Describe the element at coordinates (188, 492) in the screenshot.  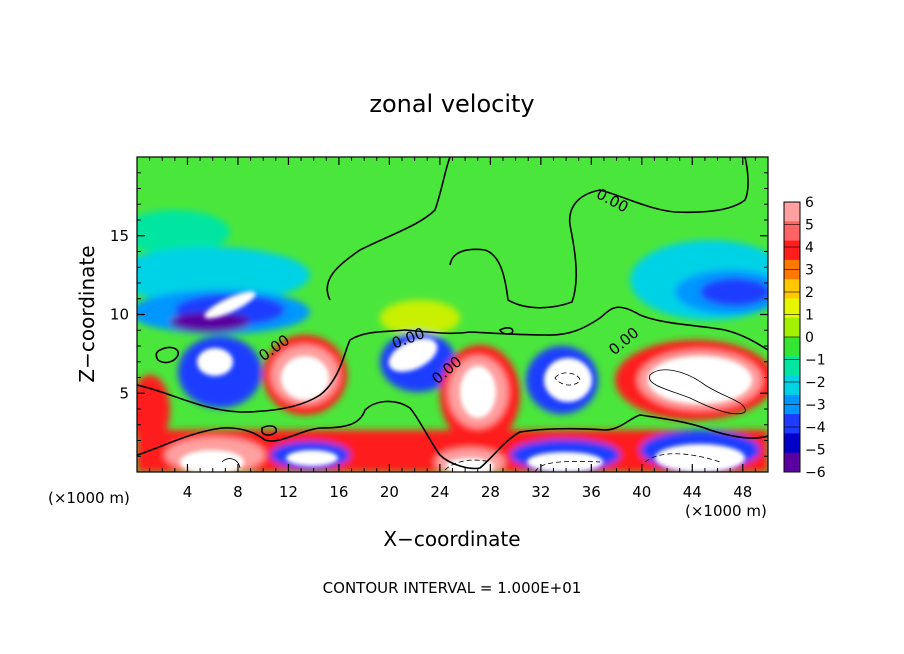
I see `x-tick-label: 4` at that location.